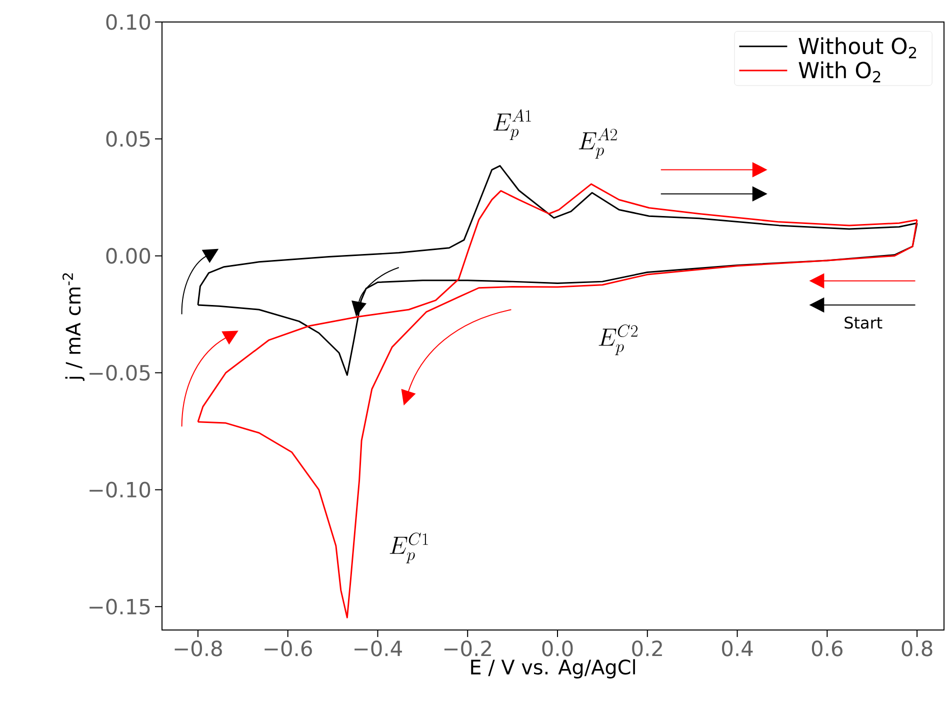 The height and width of the screenshot is (711, 946). I want to click on x-tick-label: −0.6, so click(288, 648).